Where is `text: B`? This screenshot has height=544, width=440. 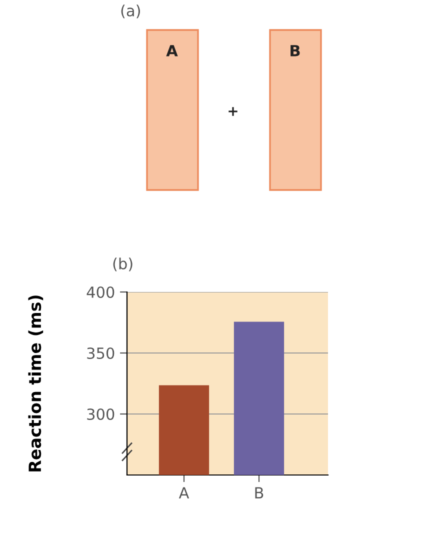 text: B is located at coordinates (295, 50).